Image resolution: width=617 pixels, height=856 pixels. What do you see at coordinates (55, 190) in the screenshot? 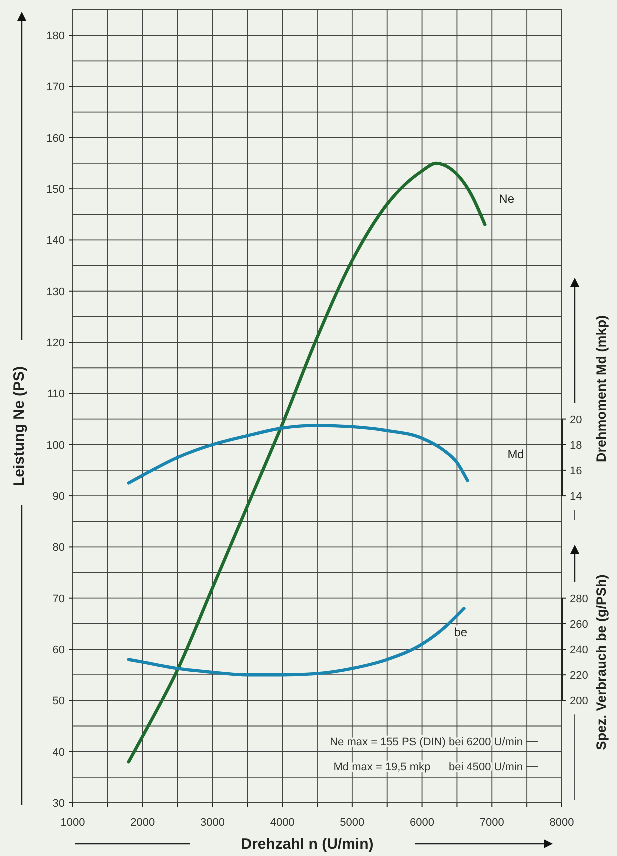
I see `y-tick-label: 150` at bounding box center [55, 190].